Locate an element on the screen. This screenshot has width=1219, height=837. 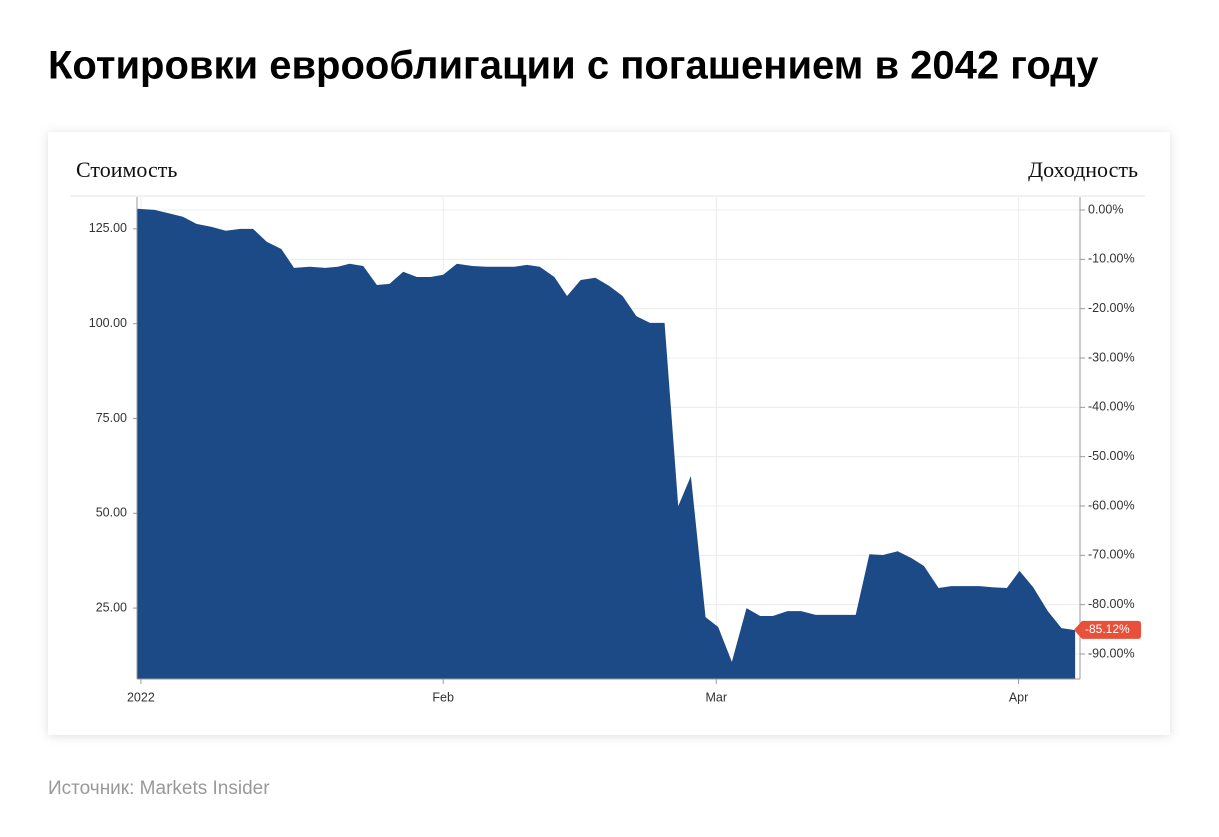
last-yield-tag is located at coordinates (1107, 629).